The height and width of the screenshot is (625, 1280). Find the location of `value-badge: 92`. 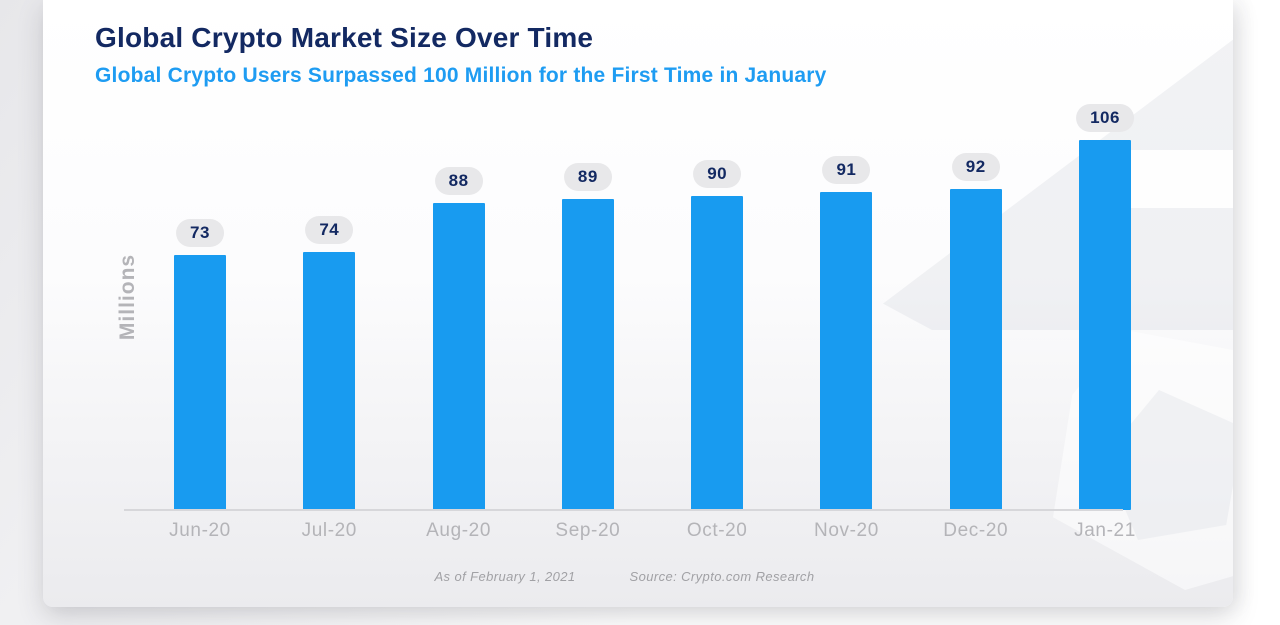

value-badge: 92 is located at coordinates (975, 167).